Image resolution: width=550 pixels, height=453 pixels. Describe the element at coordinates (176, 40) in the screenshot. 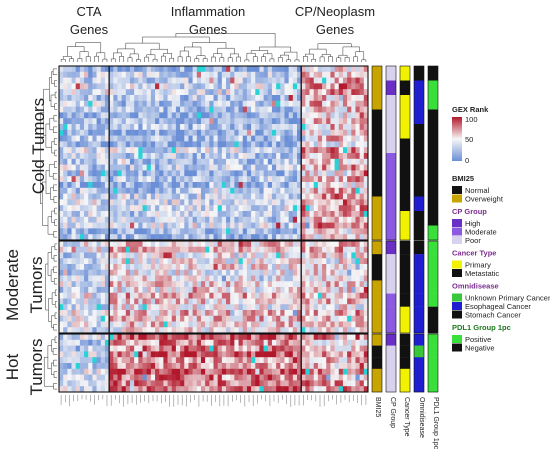

I see `column-dendrogram-branch` at that location.